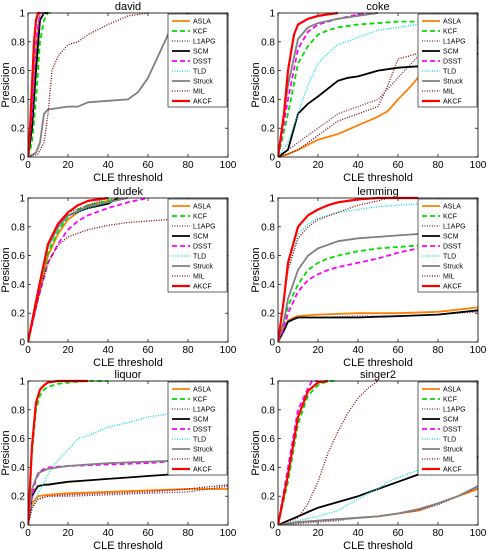 This screenshot has width=492, height=550. I want to click on series-dsst, so click(88, 269).